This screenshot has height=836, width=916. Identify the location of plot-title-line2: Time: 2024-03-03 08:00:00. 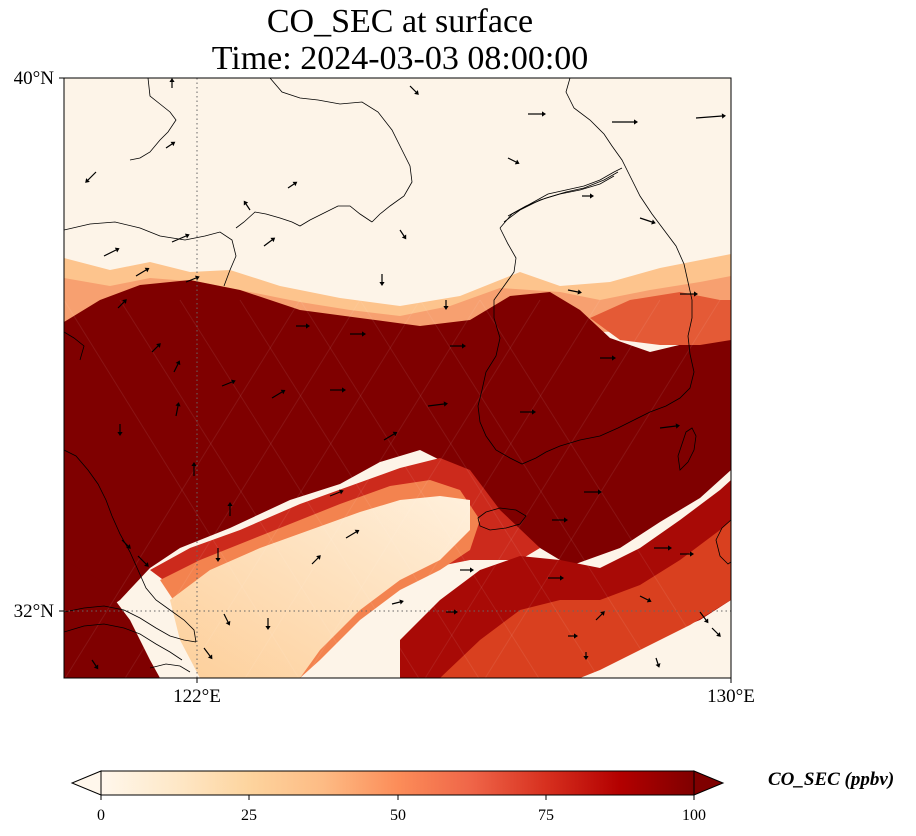
(400, 58).